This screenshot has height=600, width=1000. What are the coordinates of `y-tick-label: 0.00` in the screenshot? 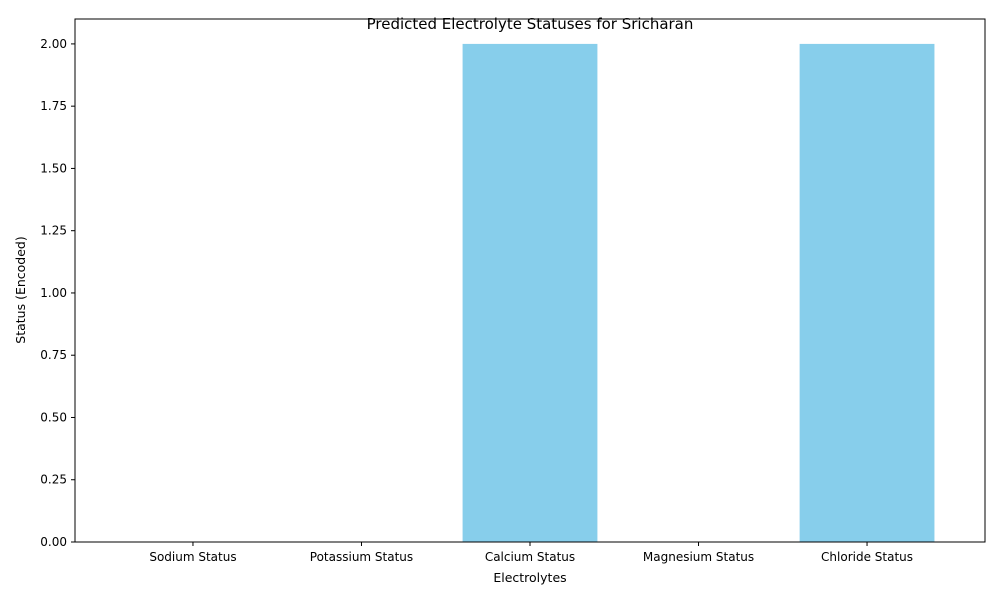 It's located at (53, 542).